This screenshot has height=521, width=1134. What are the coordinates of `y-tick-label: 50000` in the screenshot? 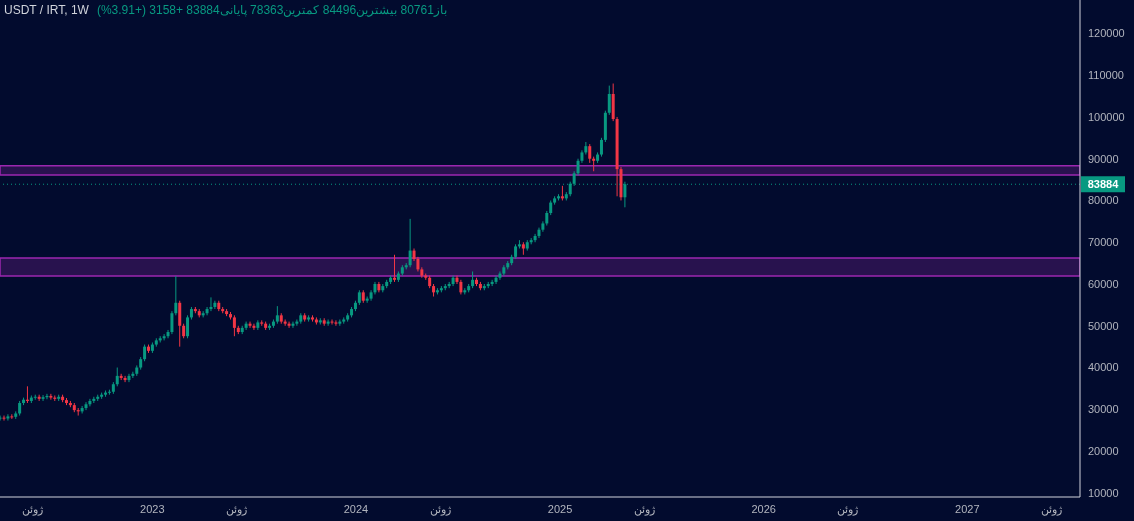 It's located at (1103, 325).